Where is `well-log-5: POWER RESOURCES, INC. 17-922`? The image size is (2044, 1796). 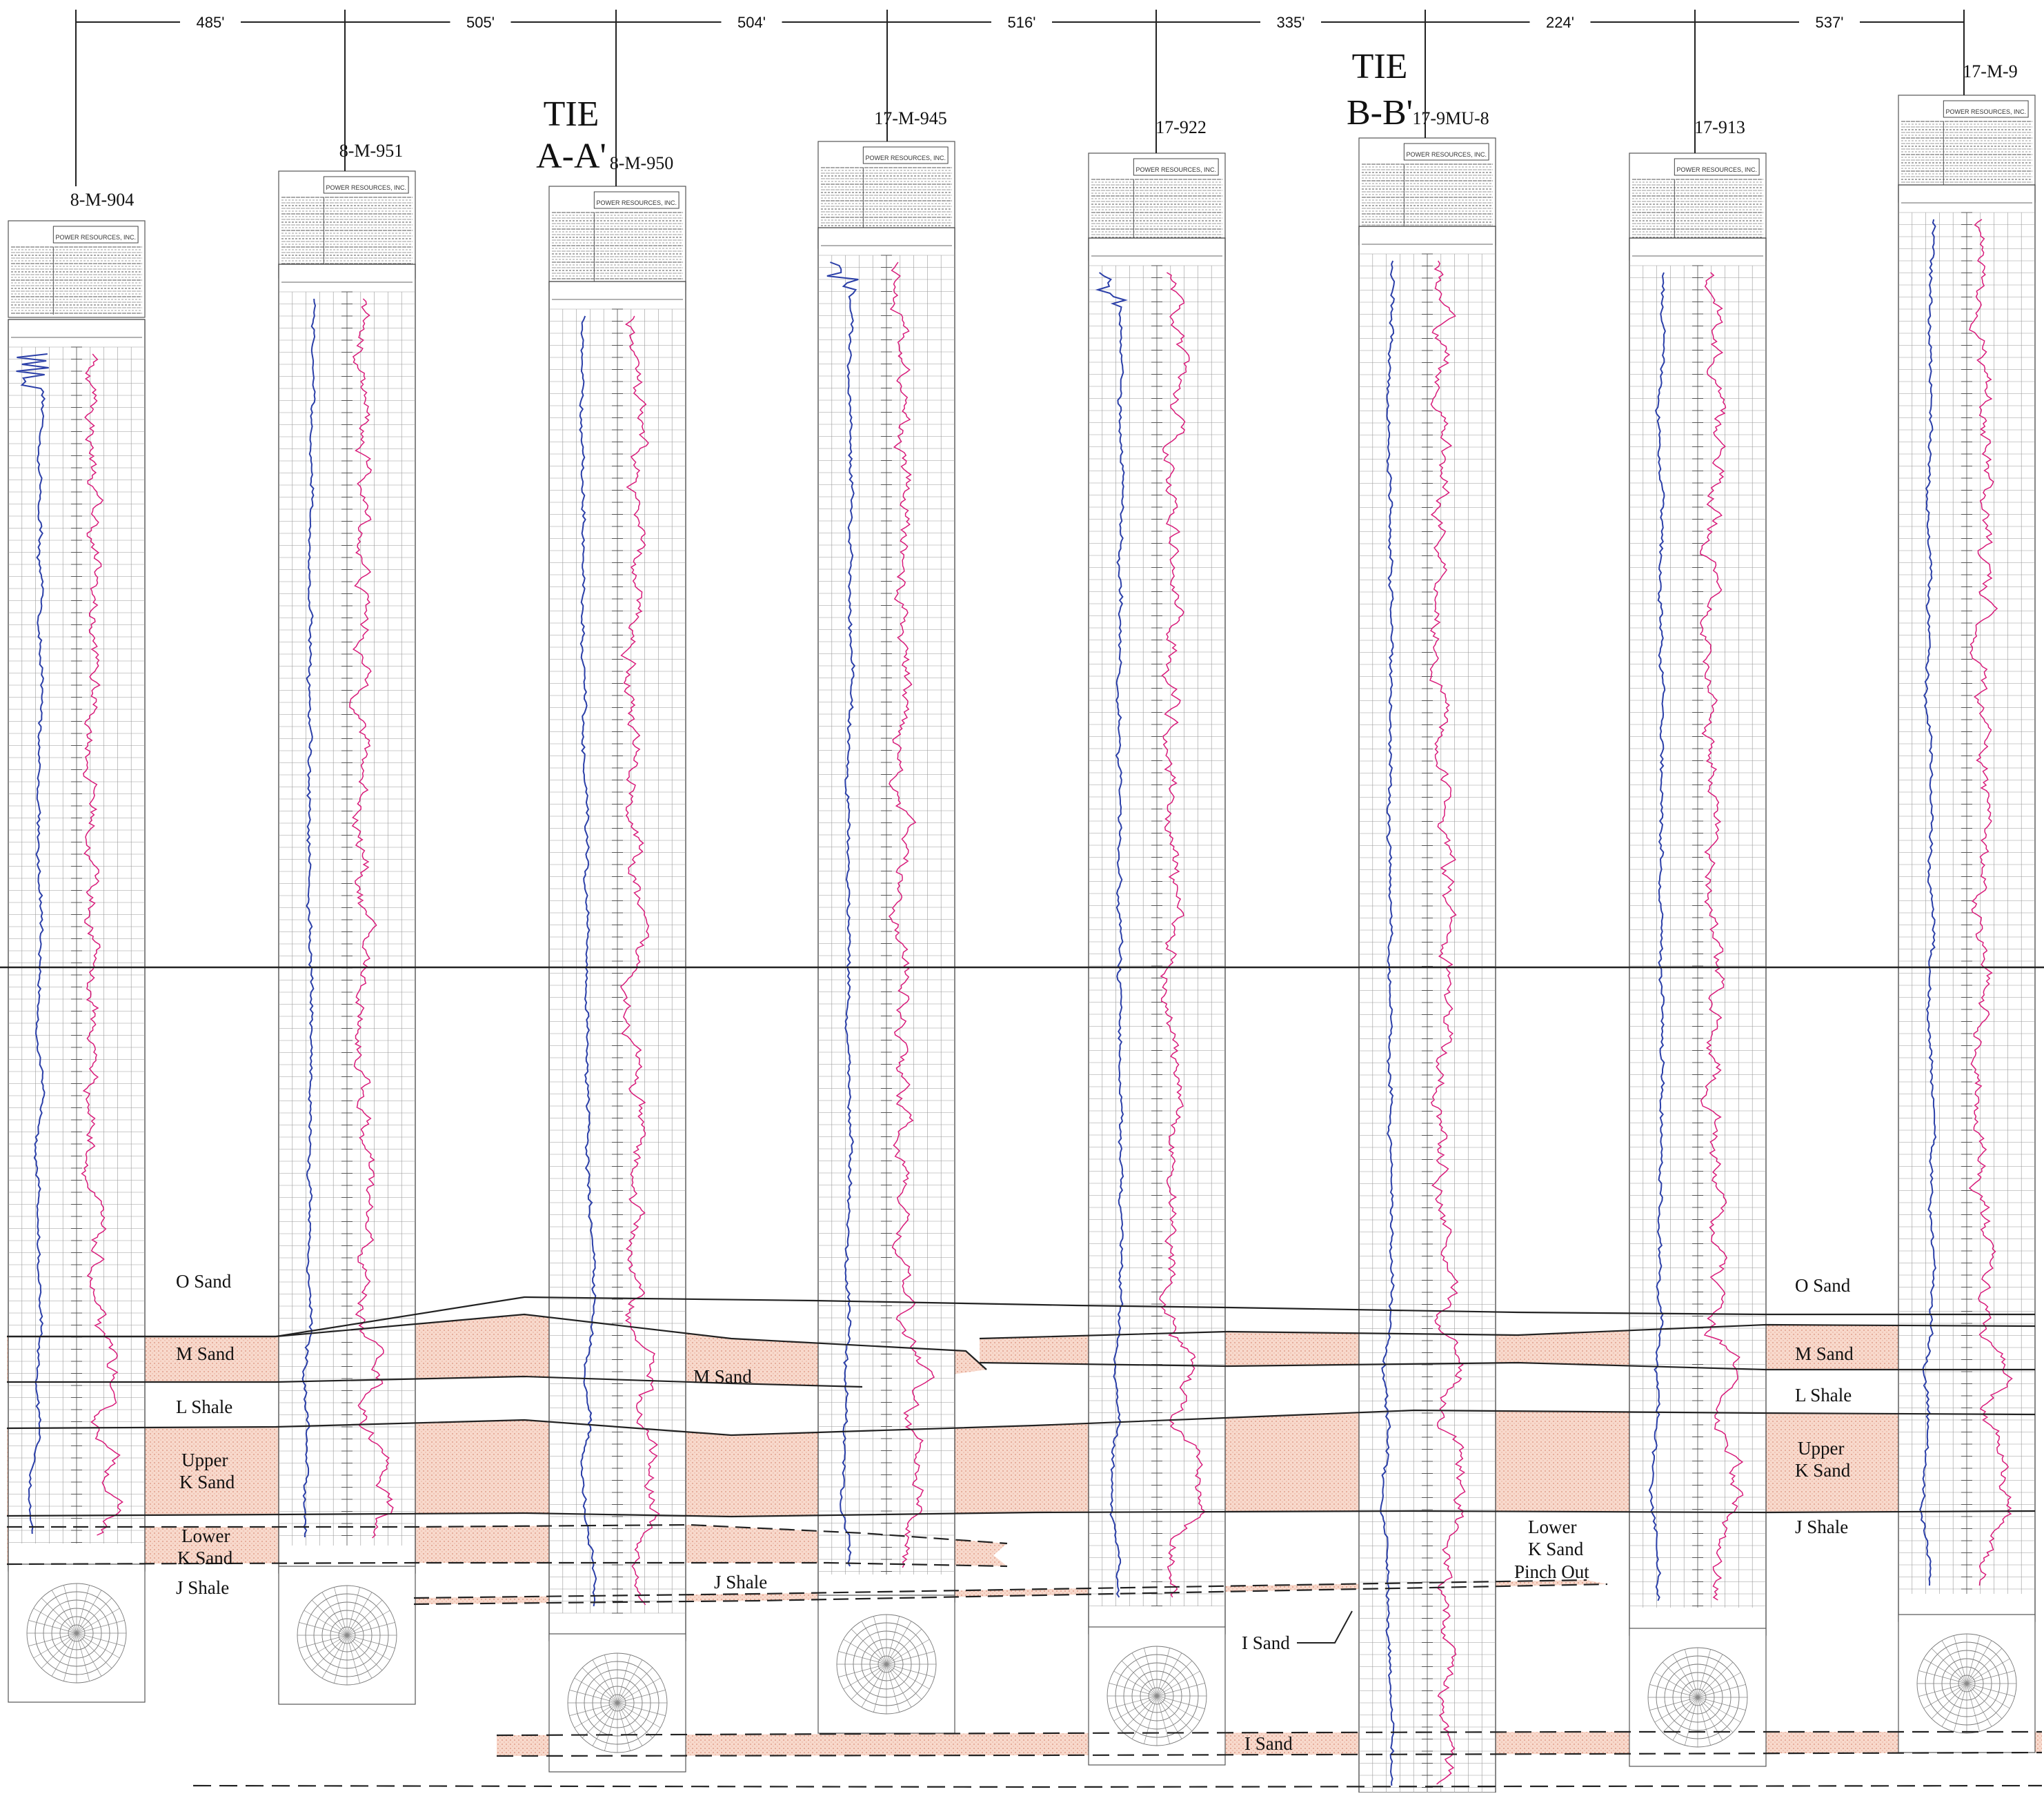 well-log-5: POWER RESOURCES, INC. 17-922 is located at coordinates (1157, 941).